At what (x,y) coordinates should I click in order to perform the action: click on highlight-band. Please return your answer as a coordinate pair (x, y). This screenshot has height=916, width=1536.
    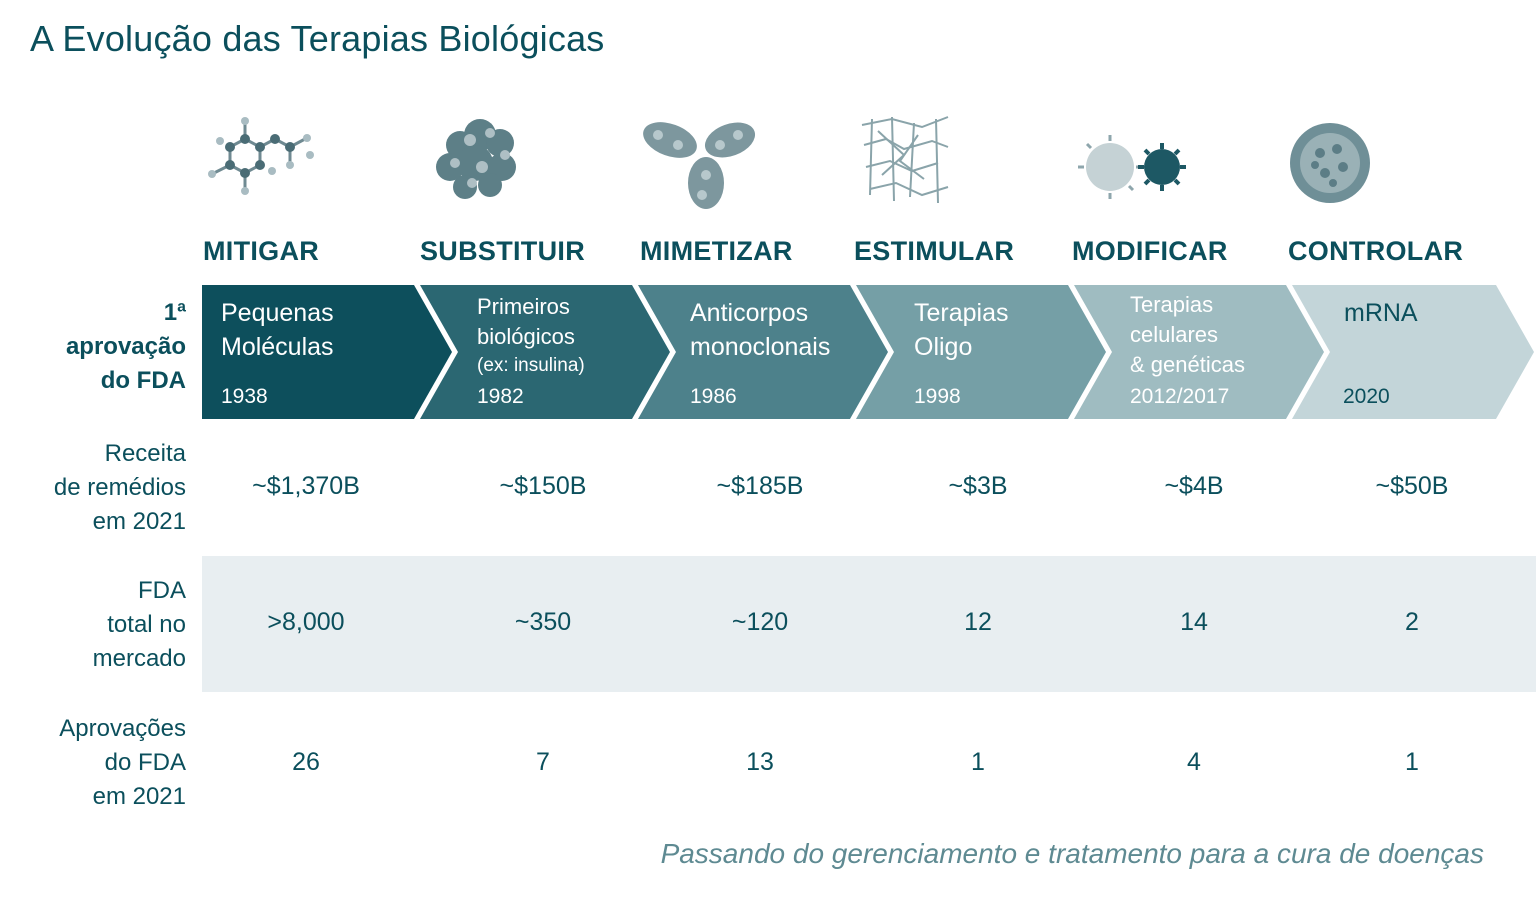
    Looking at the image, I should click on (869, 624).